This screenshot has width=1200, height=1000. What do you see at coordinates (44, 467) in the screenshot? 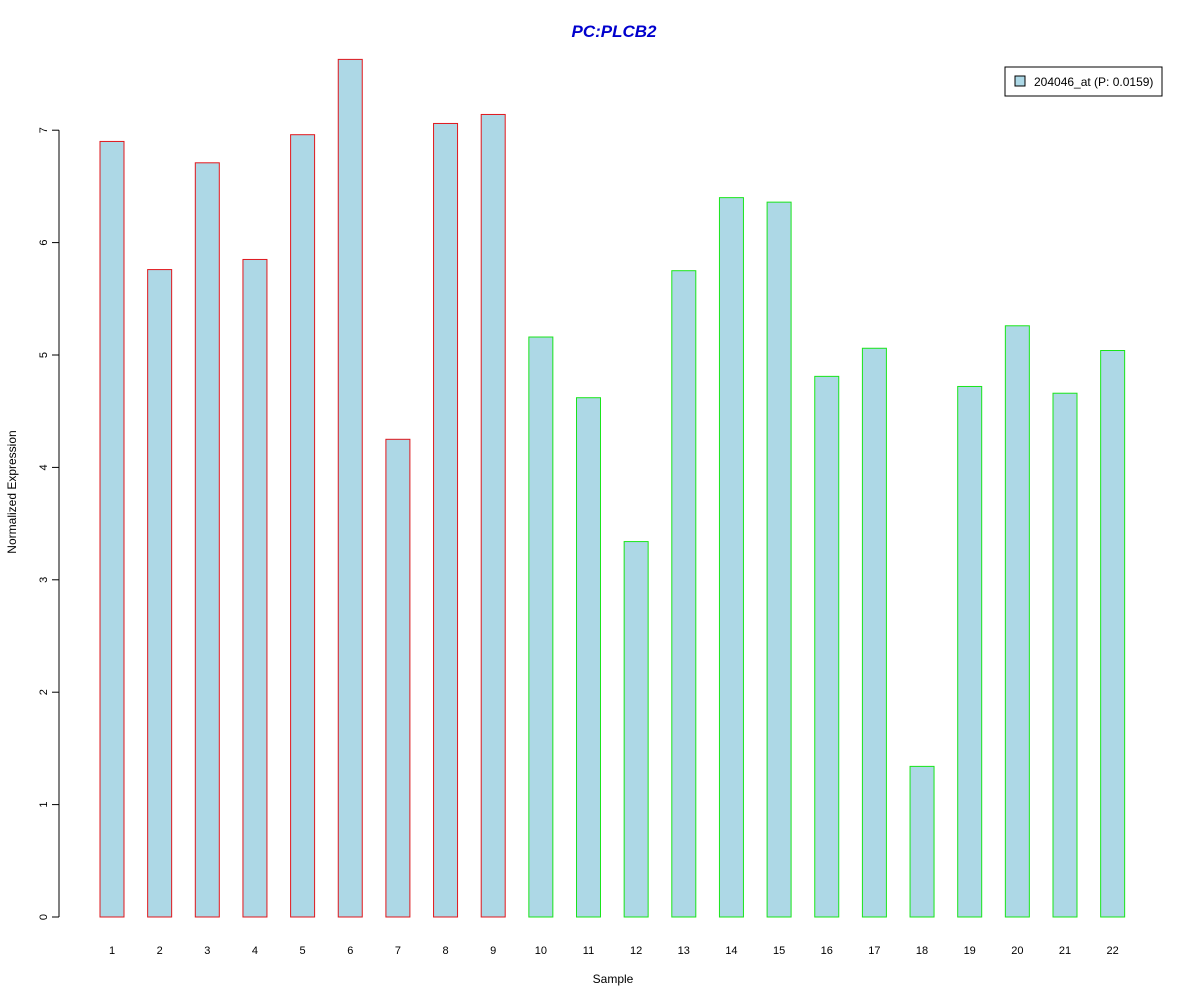
I see `y-tick-label: 4` at bounding box center [44, 467].